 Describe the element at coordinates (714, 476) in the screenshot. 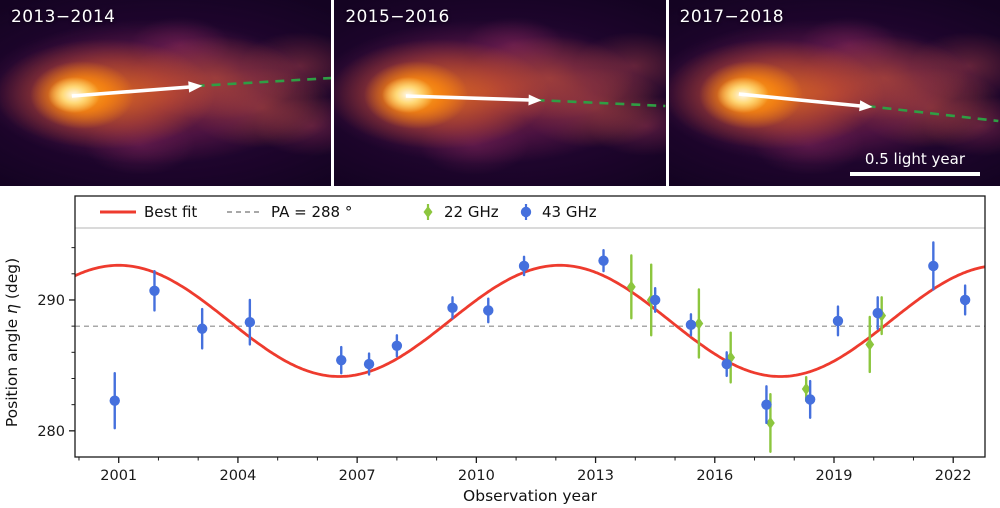

I see `svg-text: 2016` at that location.